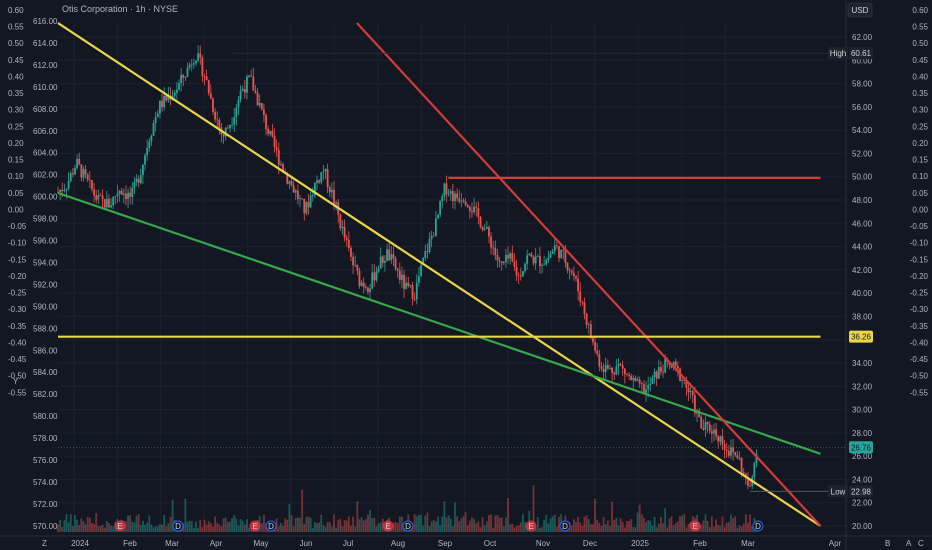  I want to click on right-outer-tick-label: 0.55, so click(920, 27).